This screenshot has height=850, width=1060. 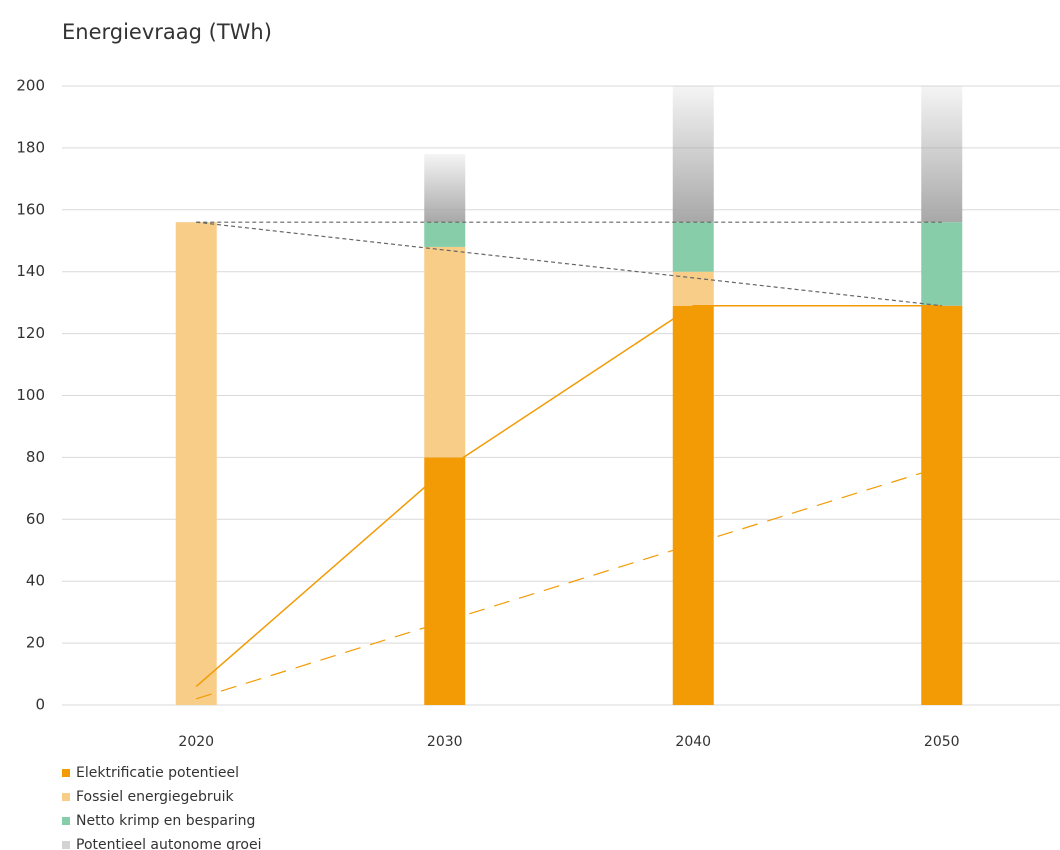 What do you see at coordinates (157, 773) in the screenshot?
I see `legend-label: Elektrificatie potentieel` at bounding box center [157, 773].